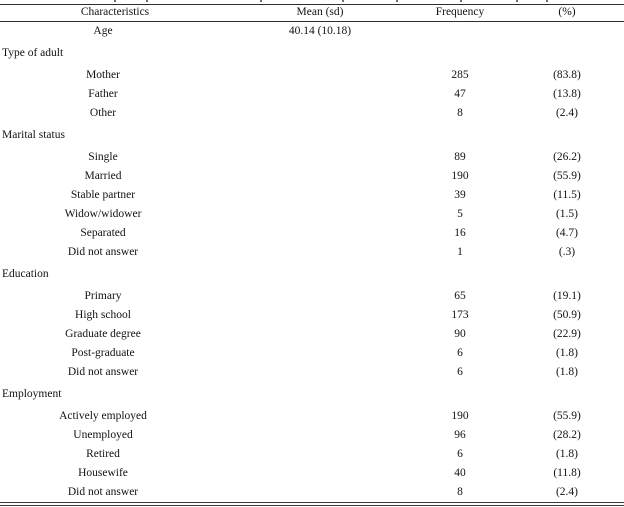 Image resolution: width=624 pixels, height=507 pixels. What do you see at coordinates (103, 472) in the screenshot?
I see `cell-label: Housewife` at bounding box center [103, 472].